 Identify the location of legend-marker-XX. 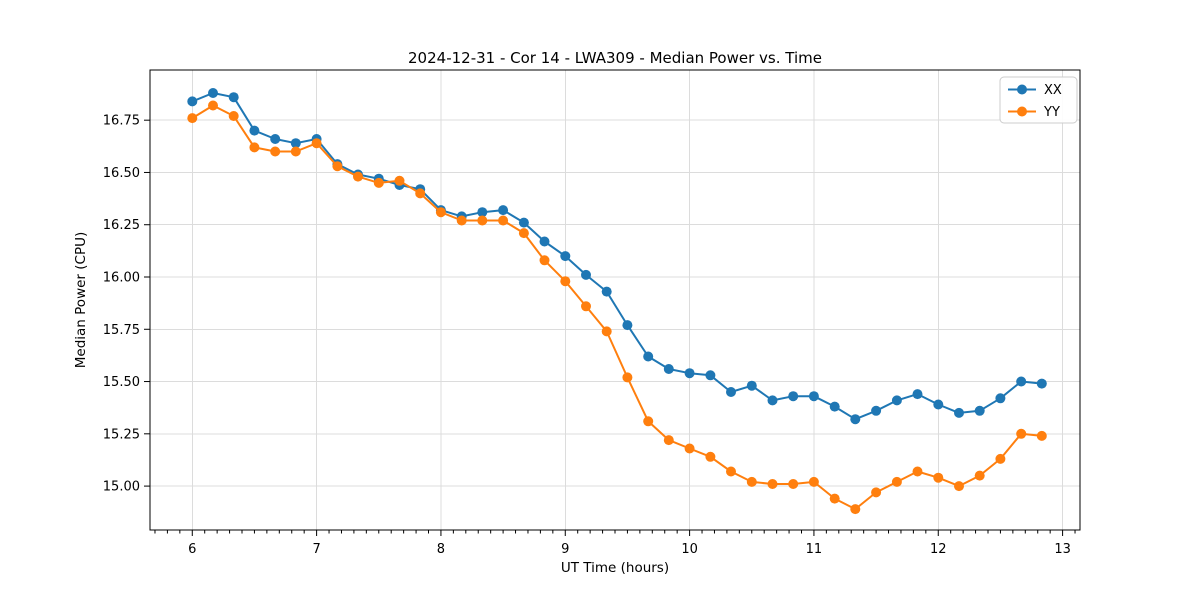
(1022, 89).